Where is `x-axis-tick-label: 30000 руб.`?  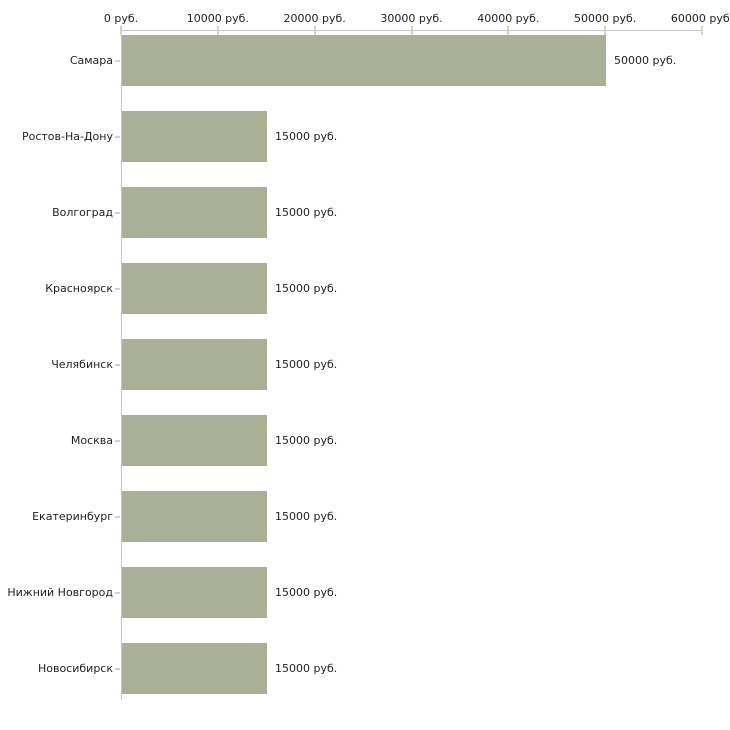 x-axis-tick-label: 30000 руб. is located at coordinates (411, 18).